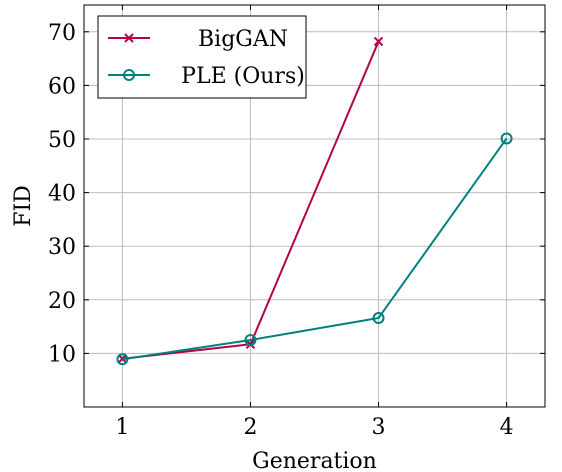  I want to click on legend-entry: PLE (Ours), so click(206, 76).